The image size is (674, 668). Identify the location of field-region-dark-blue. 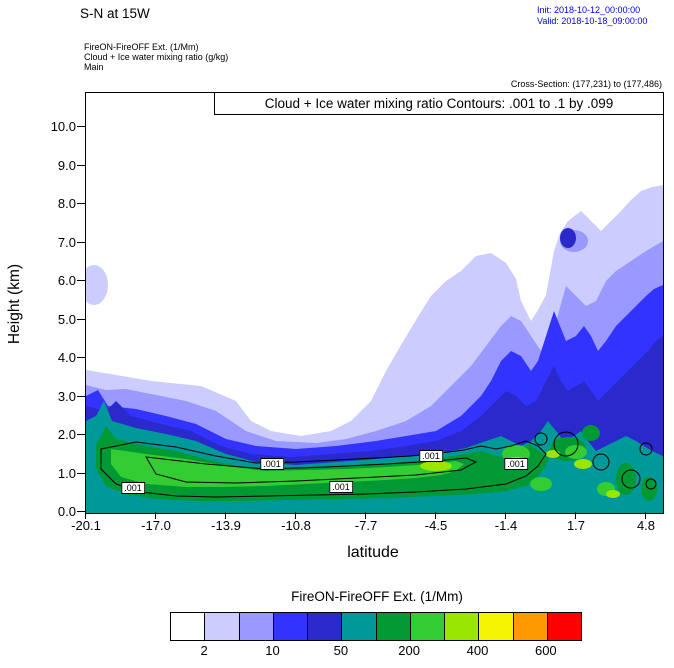
(568, 238).